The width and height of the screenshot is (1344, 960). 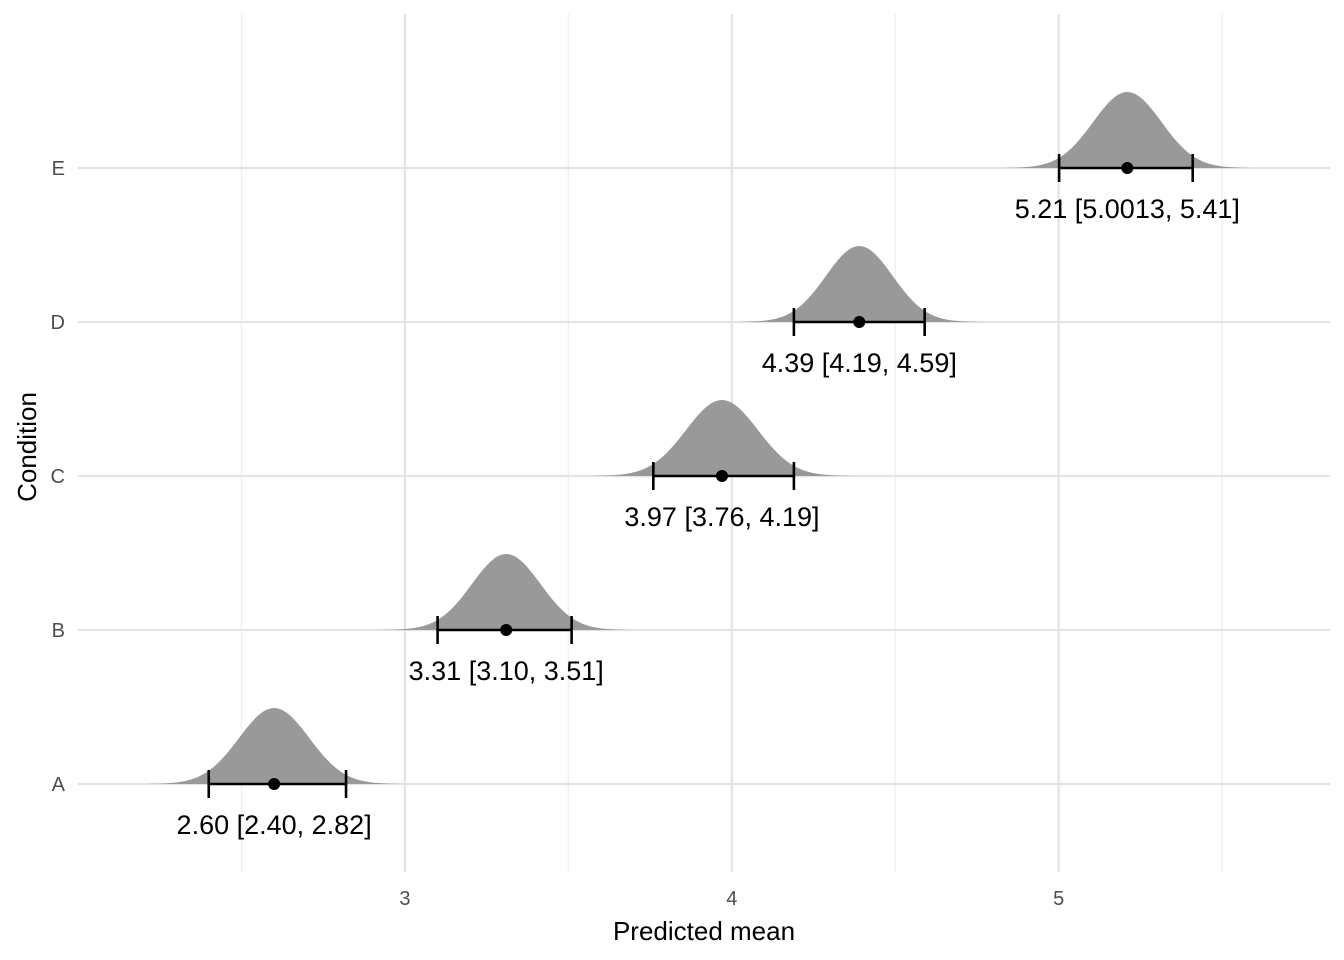 What do you see at coordinates (27, 447) in the screenshot?
I see `y-axis-title: Condition` at bounding box center [27, 447].